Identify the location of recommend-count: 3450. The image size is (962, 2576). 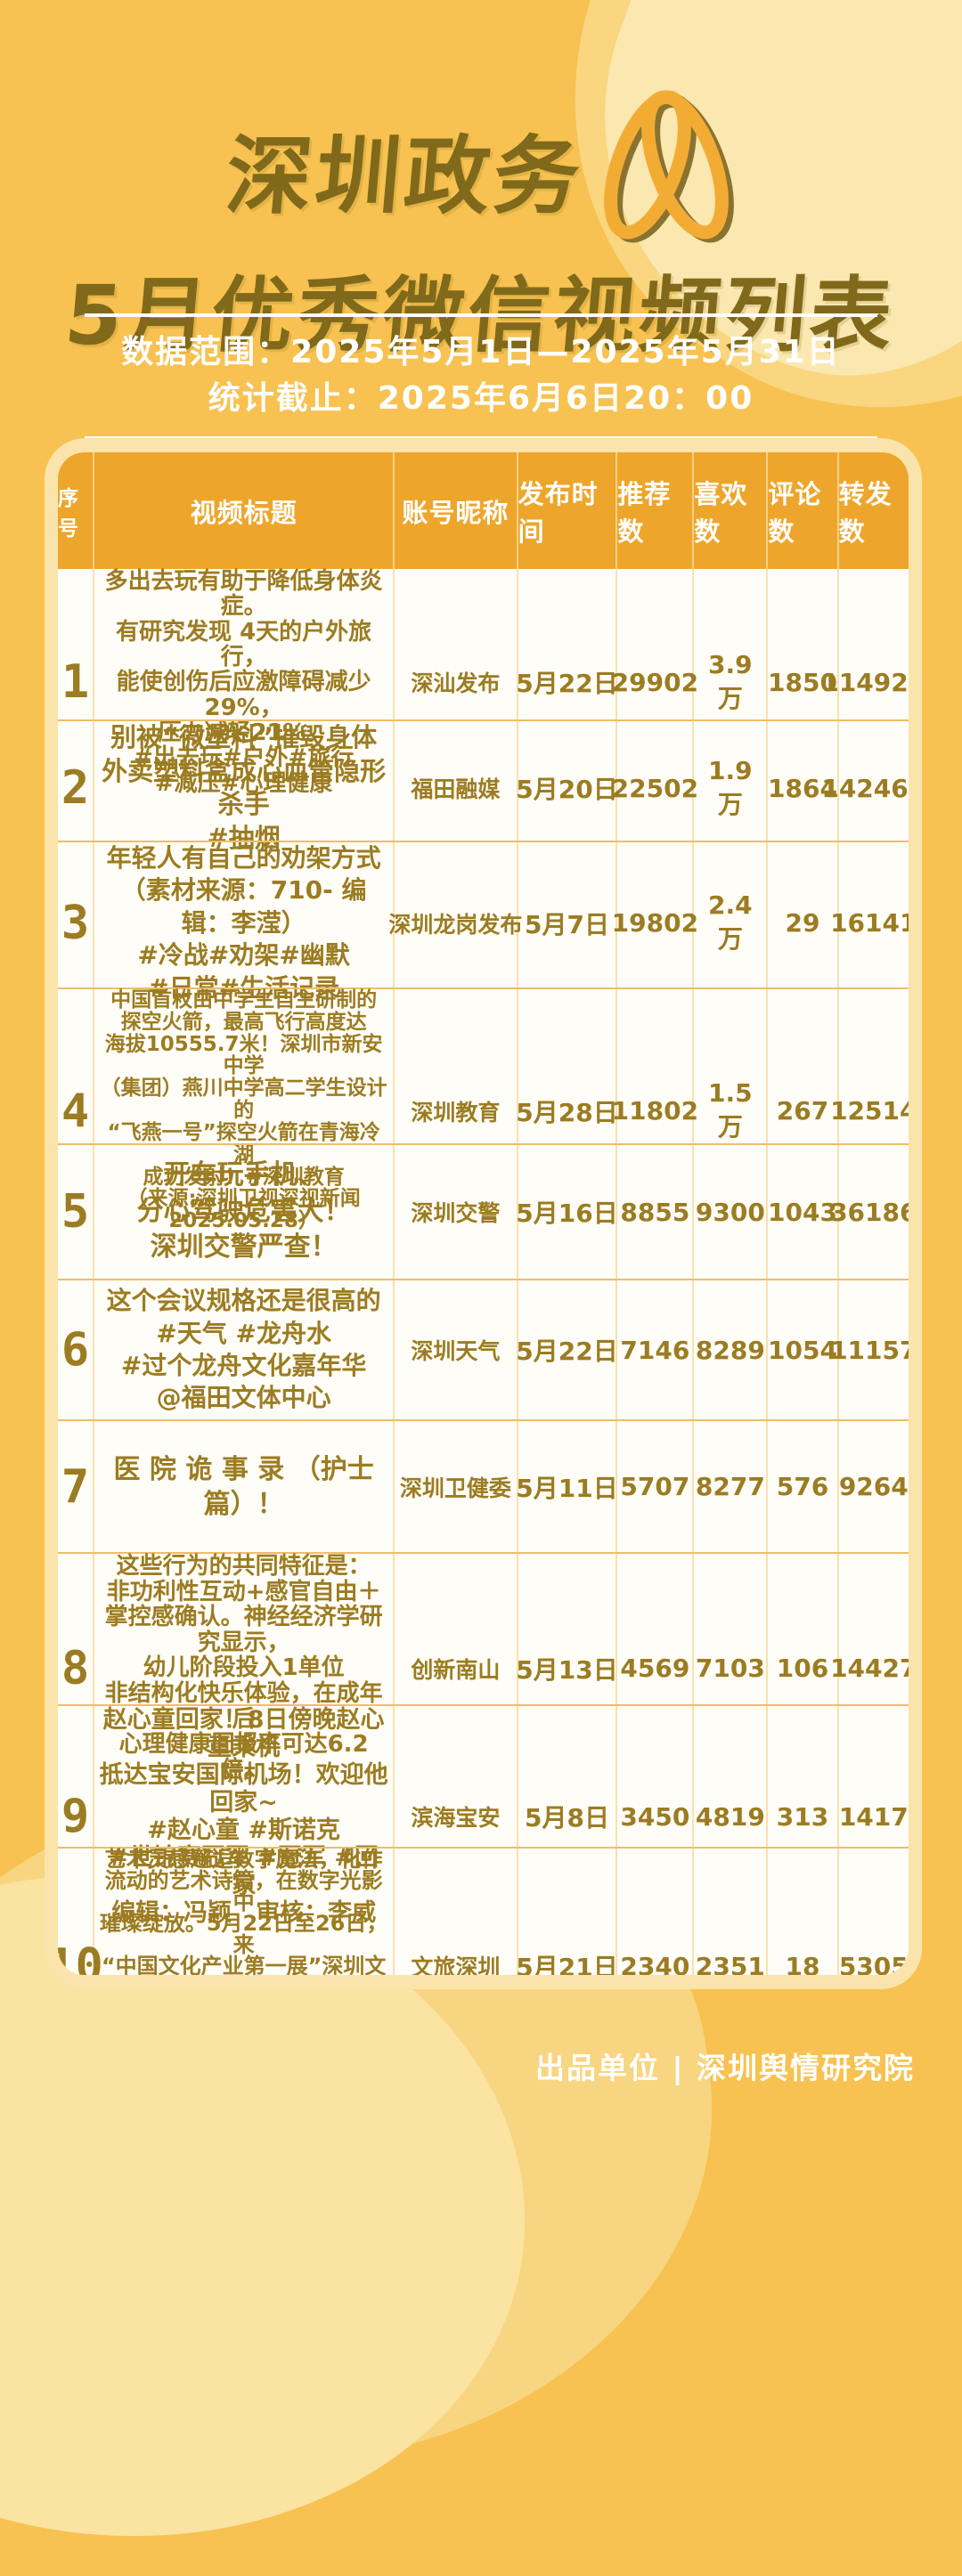
(656, 1817).